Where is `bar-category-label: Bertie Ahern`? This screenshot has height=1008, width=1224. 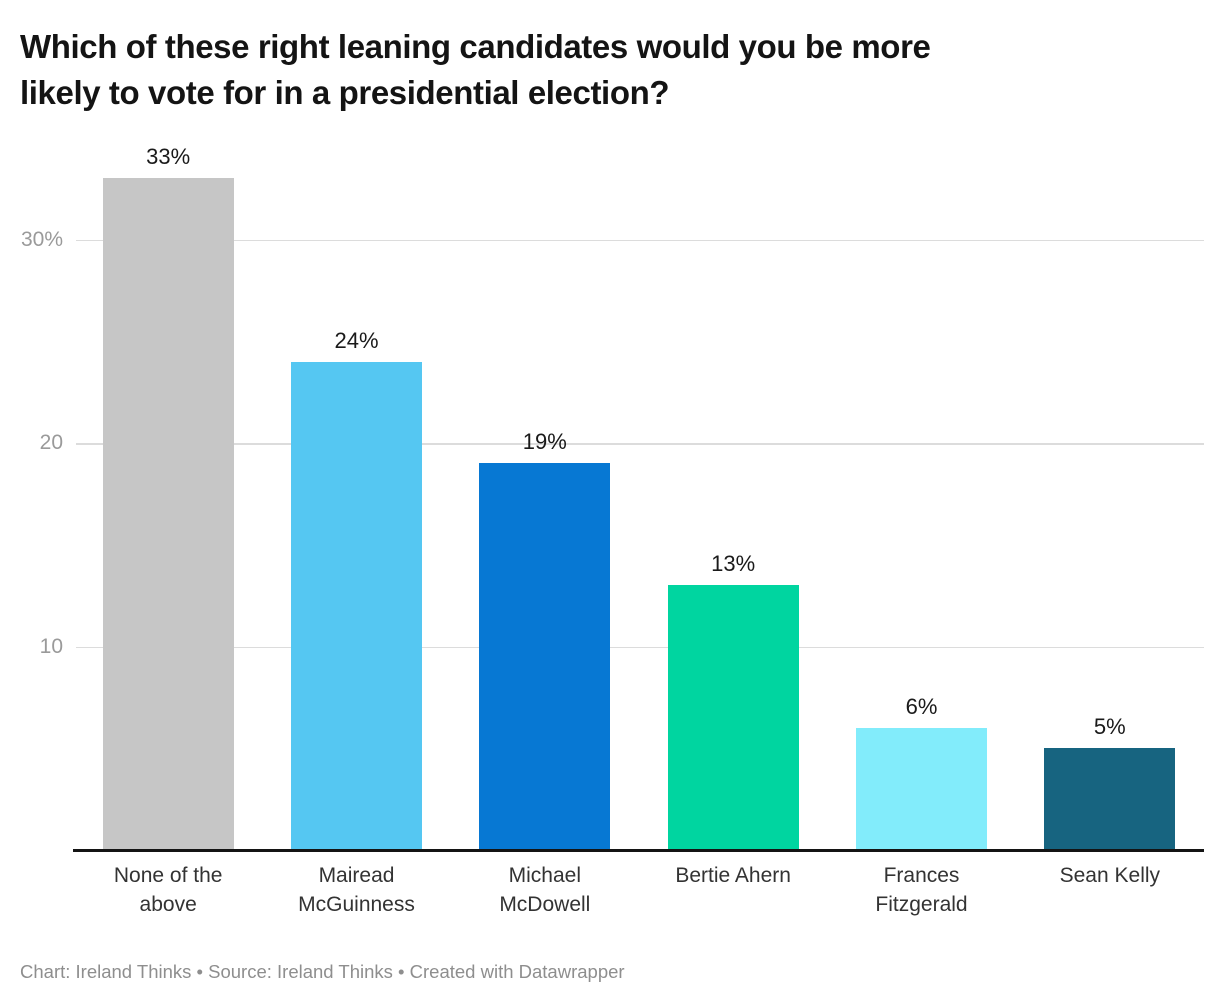
bar-category-label: Bertie Ahern is located at coordinates (733, 875).